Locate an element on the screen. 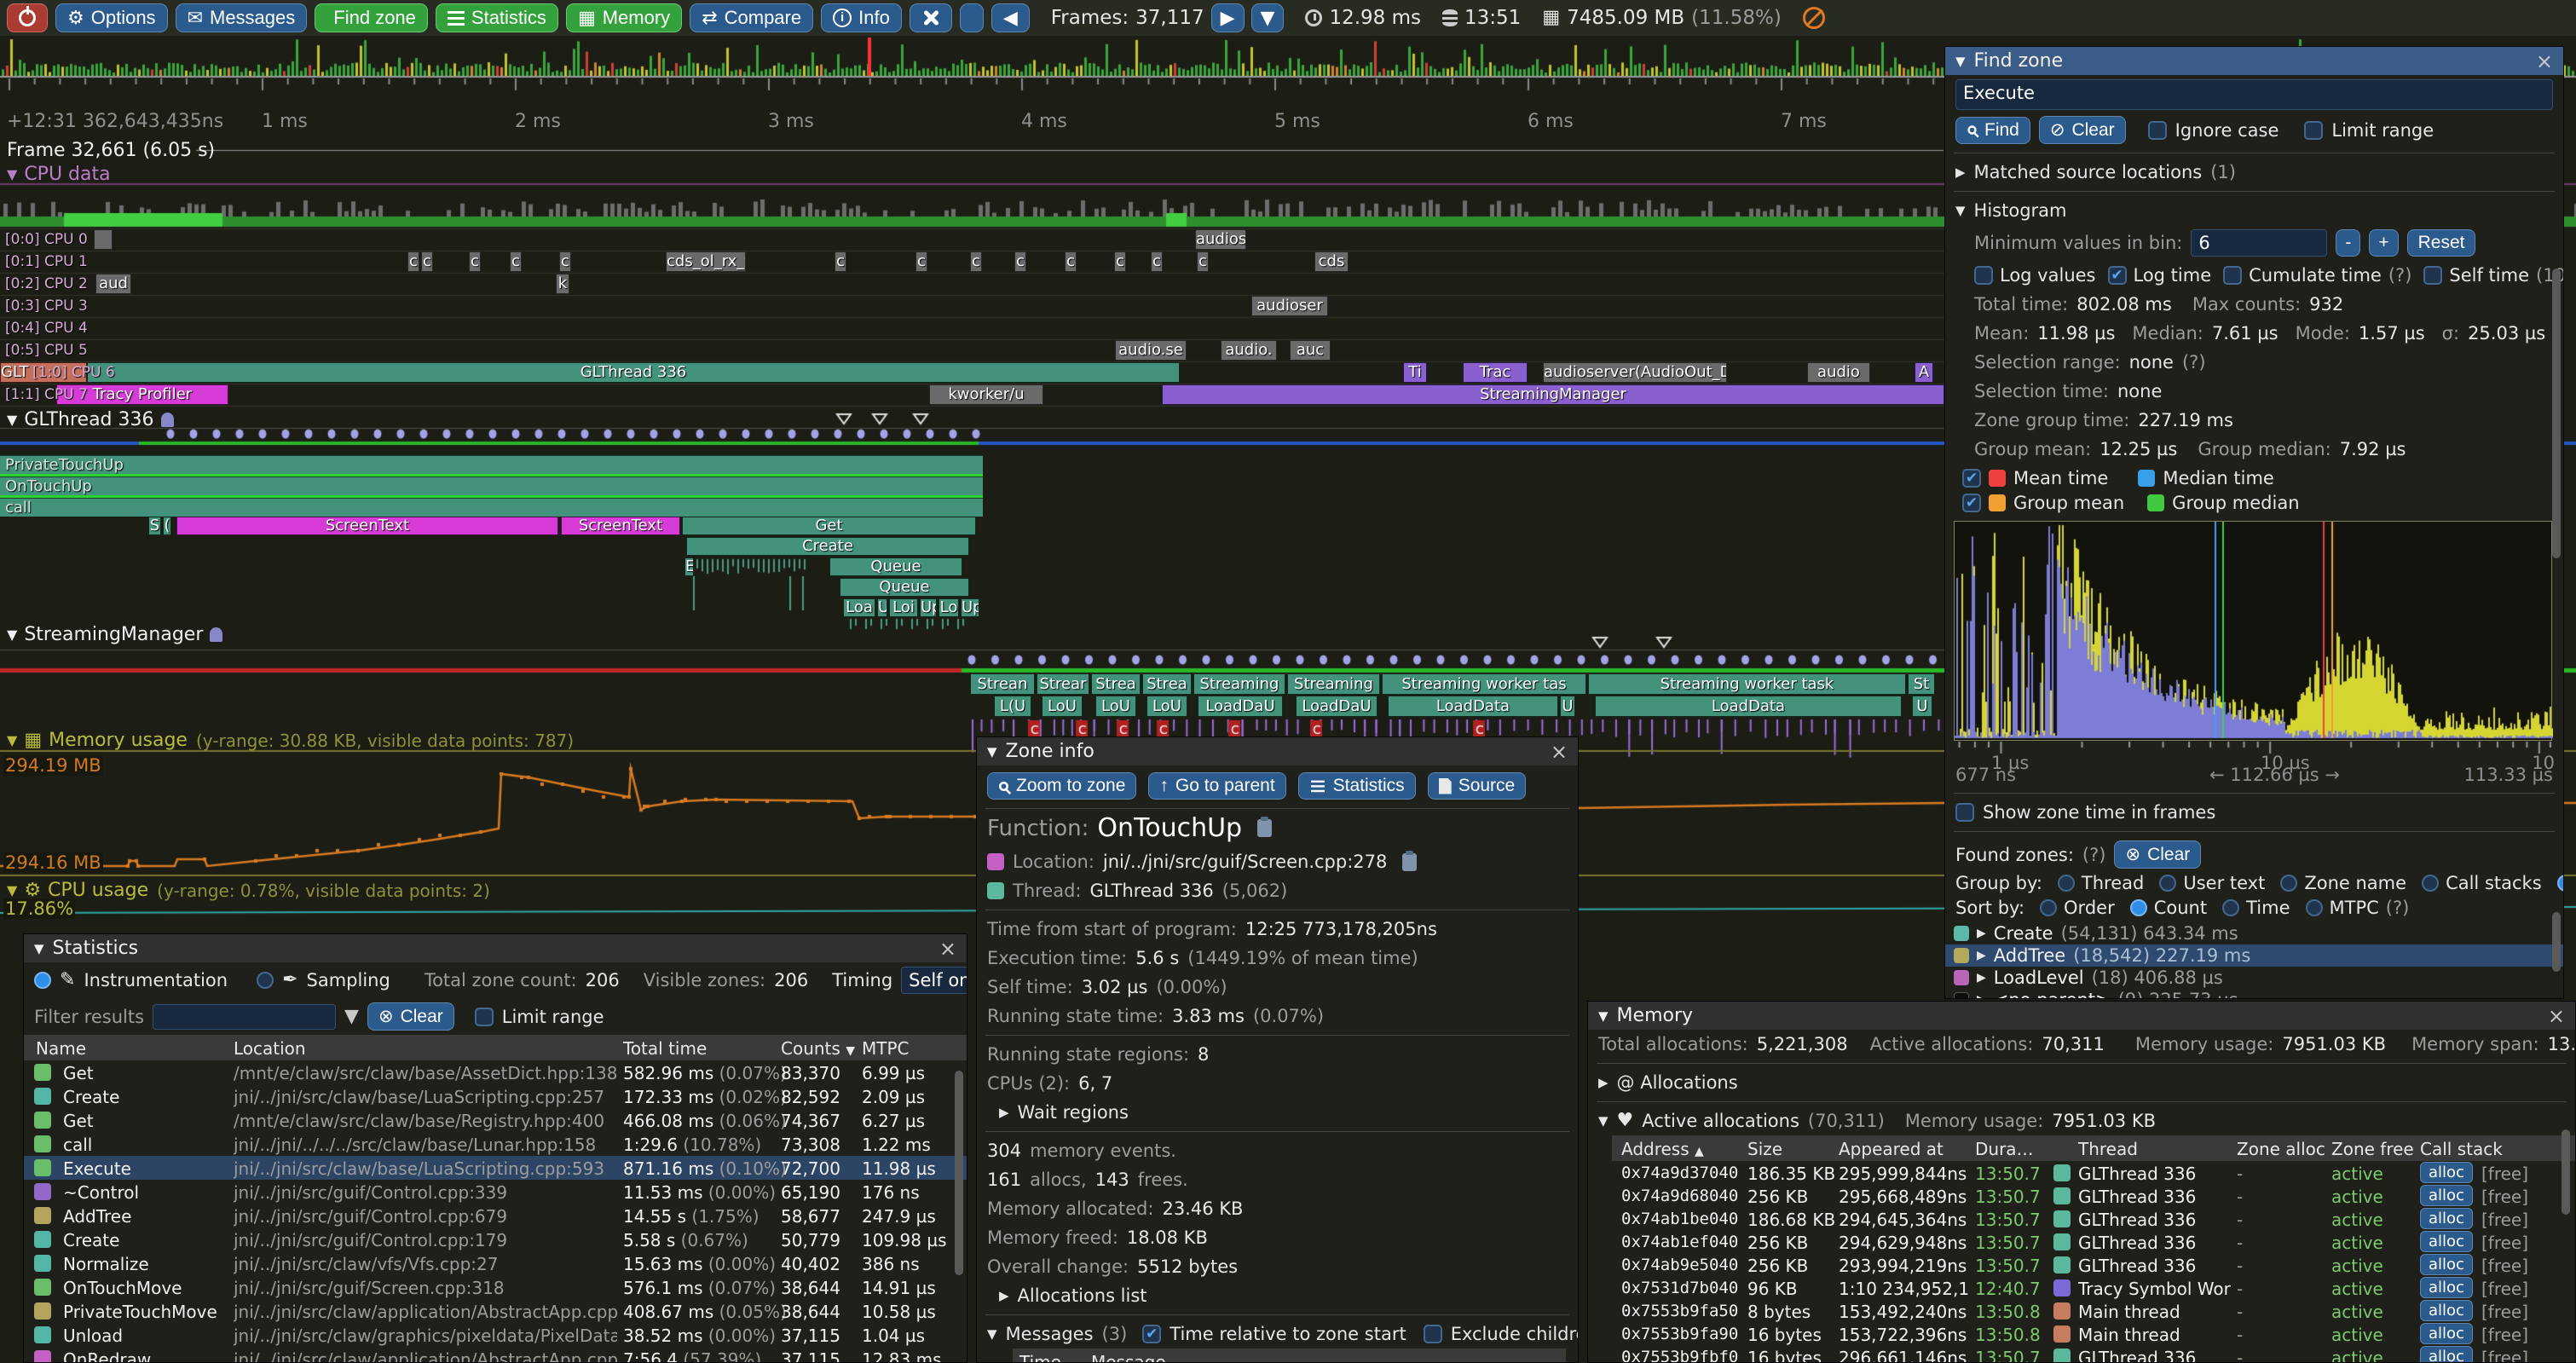 Image resolution: width=2576 pixels, height=1363 pixels. power-button is located at coordinates (27, 18).